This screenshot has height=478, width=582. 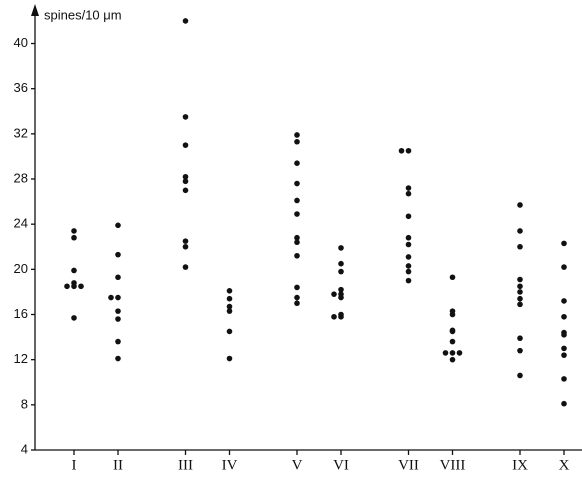 I want to click on y-tick-label: 4, so click(x=24, y=448).